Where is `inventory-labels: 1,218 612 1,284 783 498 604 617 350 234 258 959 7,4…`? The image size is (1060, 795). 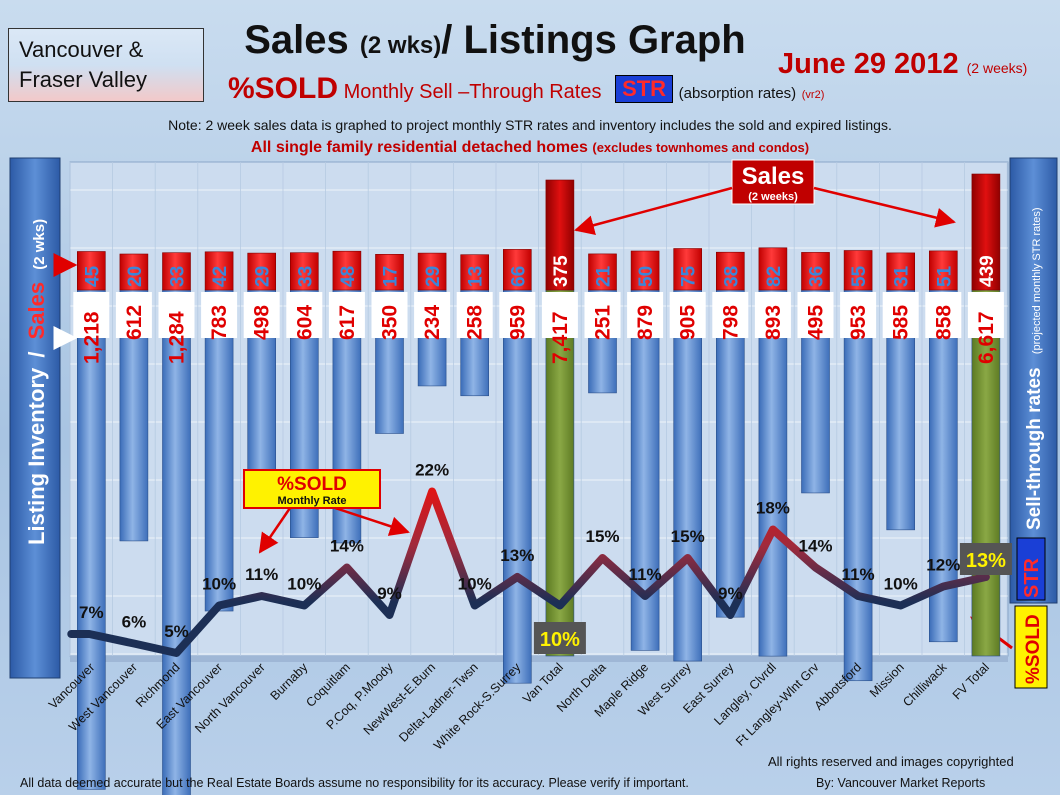 inventory-labels: 1,218 612 1,284 783 498 604 617 350 234 258 959 7,4… is located at coordinates (538, 328).